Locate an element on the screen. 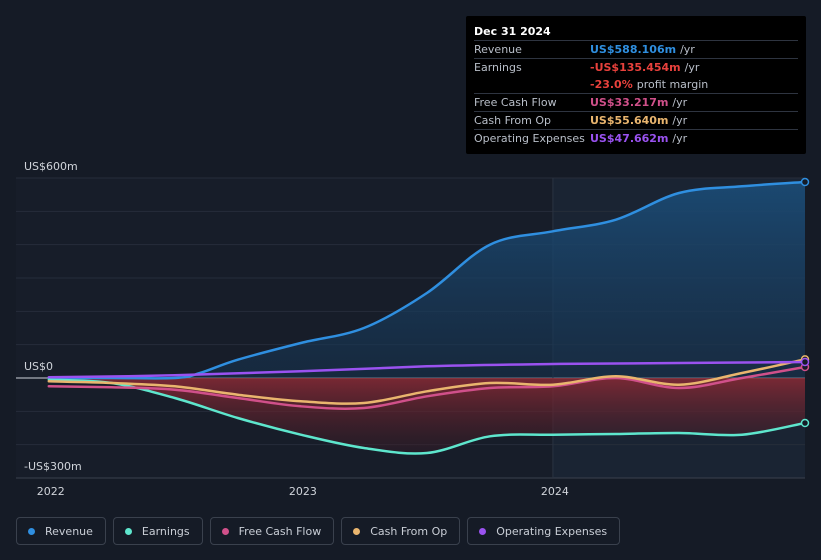 This screenshot has height=560, width=821. tooltip-row-label: Free Cash Flow is located at coordinates (515, 102).